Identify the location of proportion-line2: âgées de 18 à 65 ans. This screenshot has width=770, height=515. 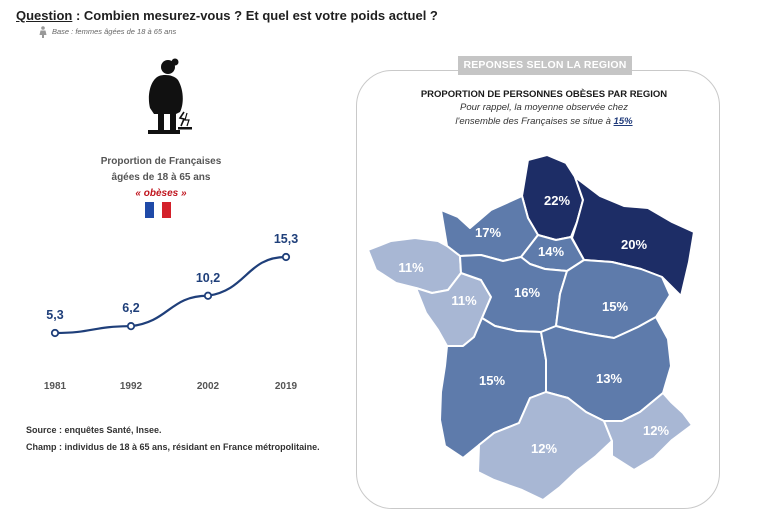
(161, 177).